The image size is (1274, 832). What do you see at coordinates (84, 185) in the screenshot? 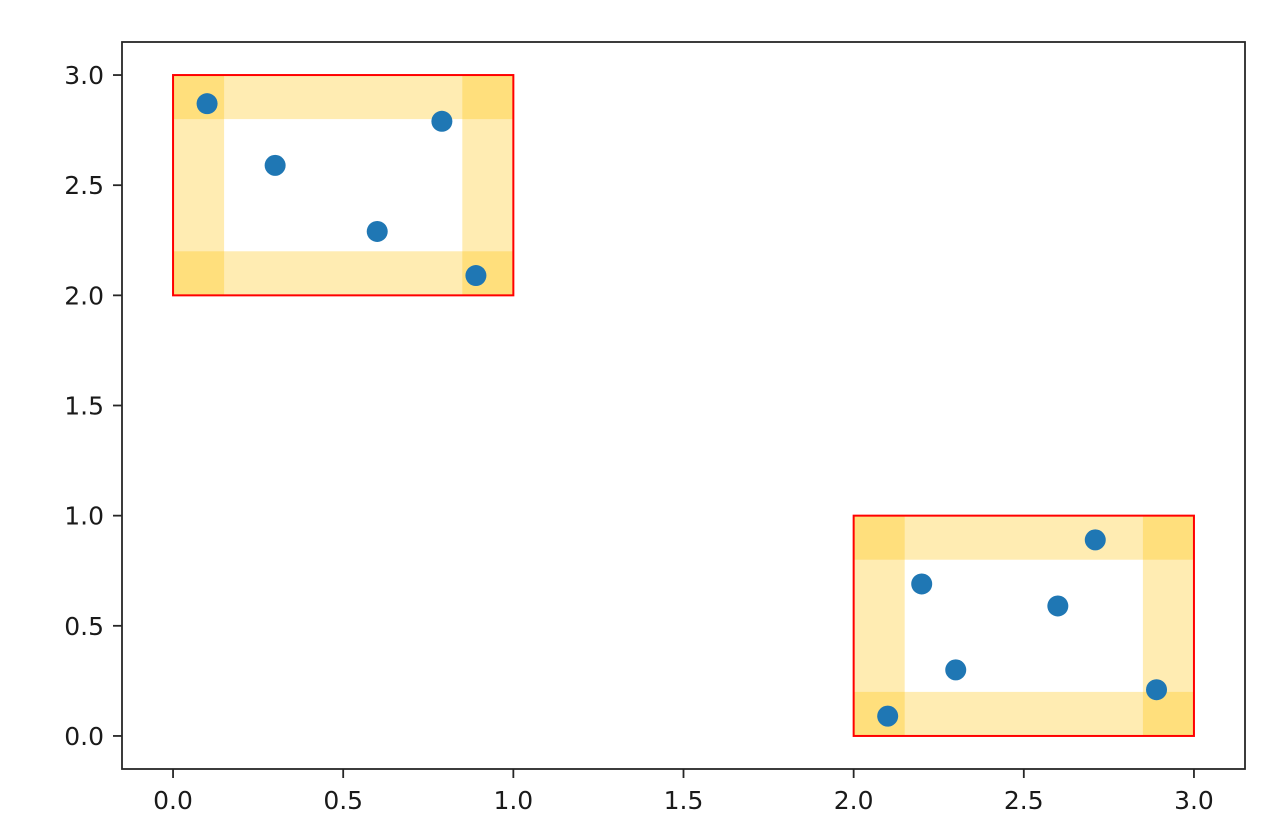
I see `y-tick-label: 2.5` at bounding box center [84, 185].